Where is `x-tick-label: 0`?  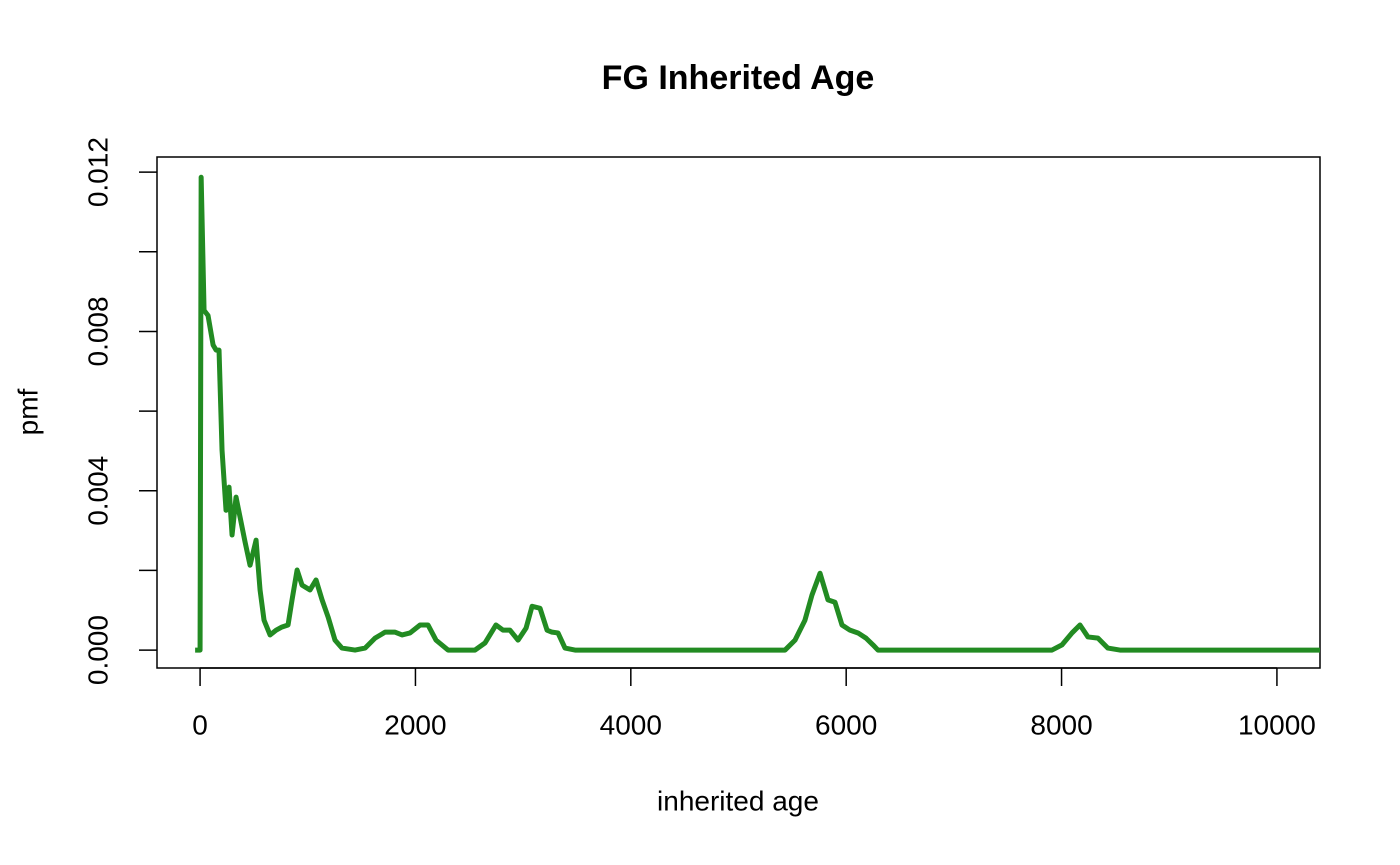
x-tick-label: 0 is located at coordinates (200, 724).